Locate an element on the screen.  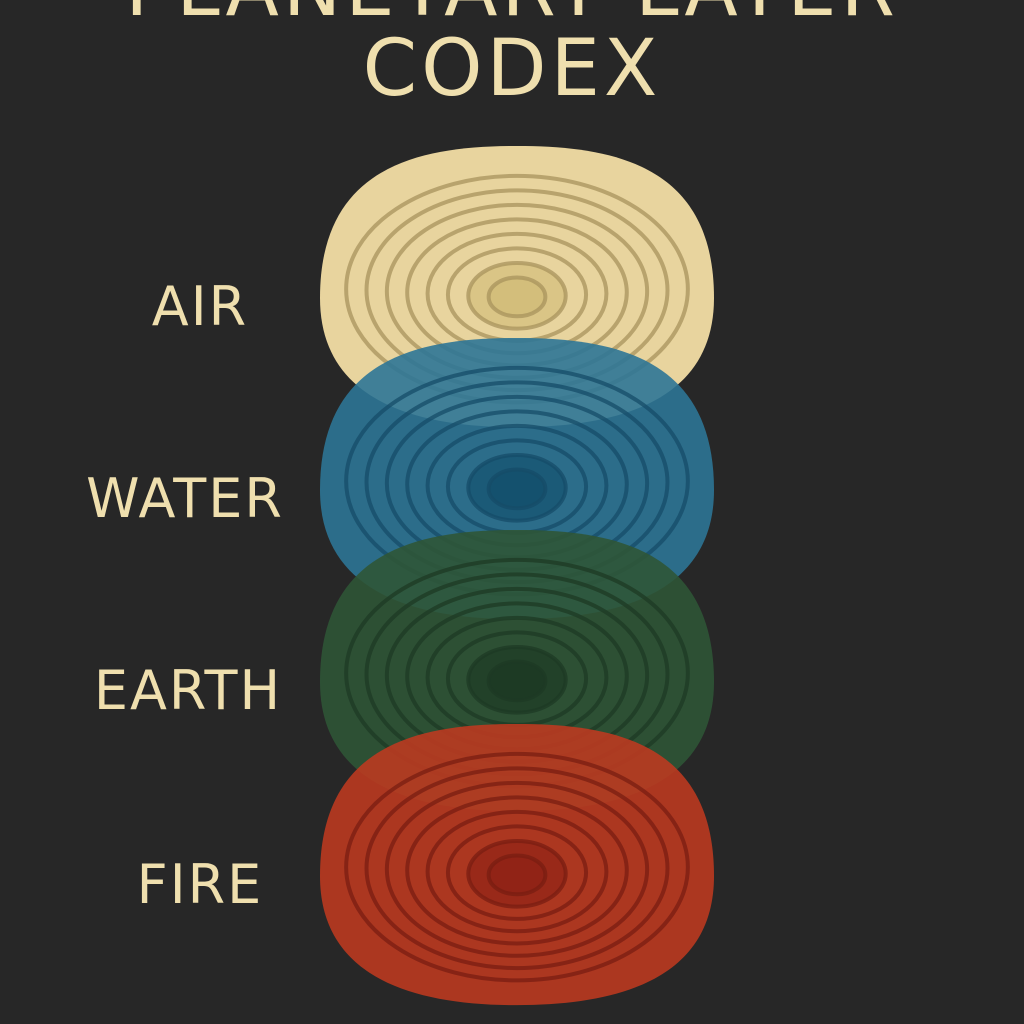
layer-water-ring is located at coordinates (517, 488).